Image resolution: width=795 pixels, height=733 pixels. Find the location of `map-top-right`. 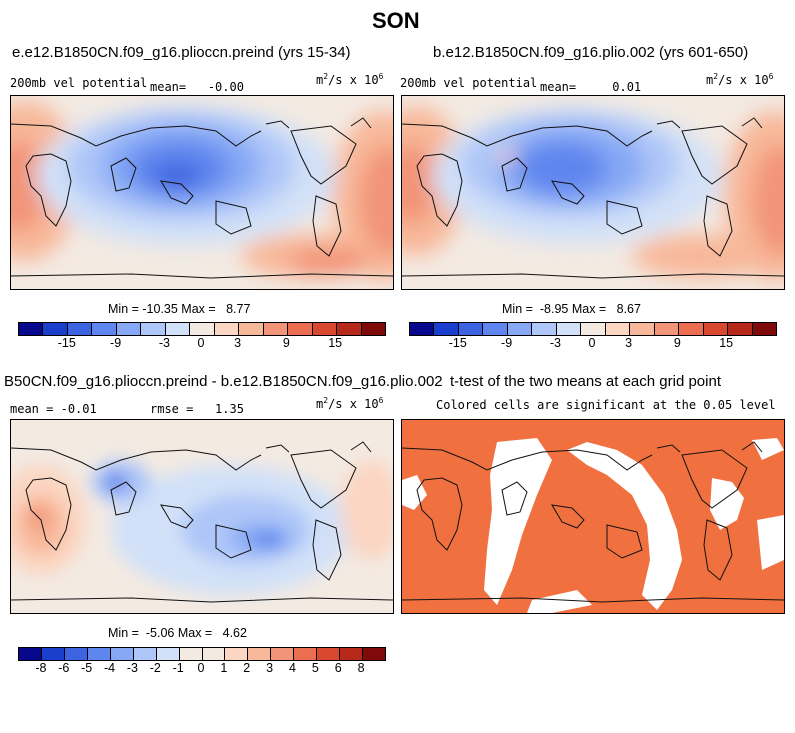

map-top-right is located at coordinates (593, 192).